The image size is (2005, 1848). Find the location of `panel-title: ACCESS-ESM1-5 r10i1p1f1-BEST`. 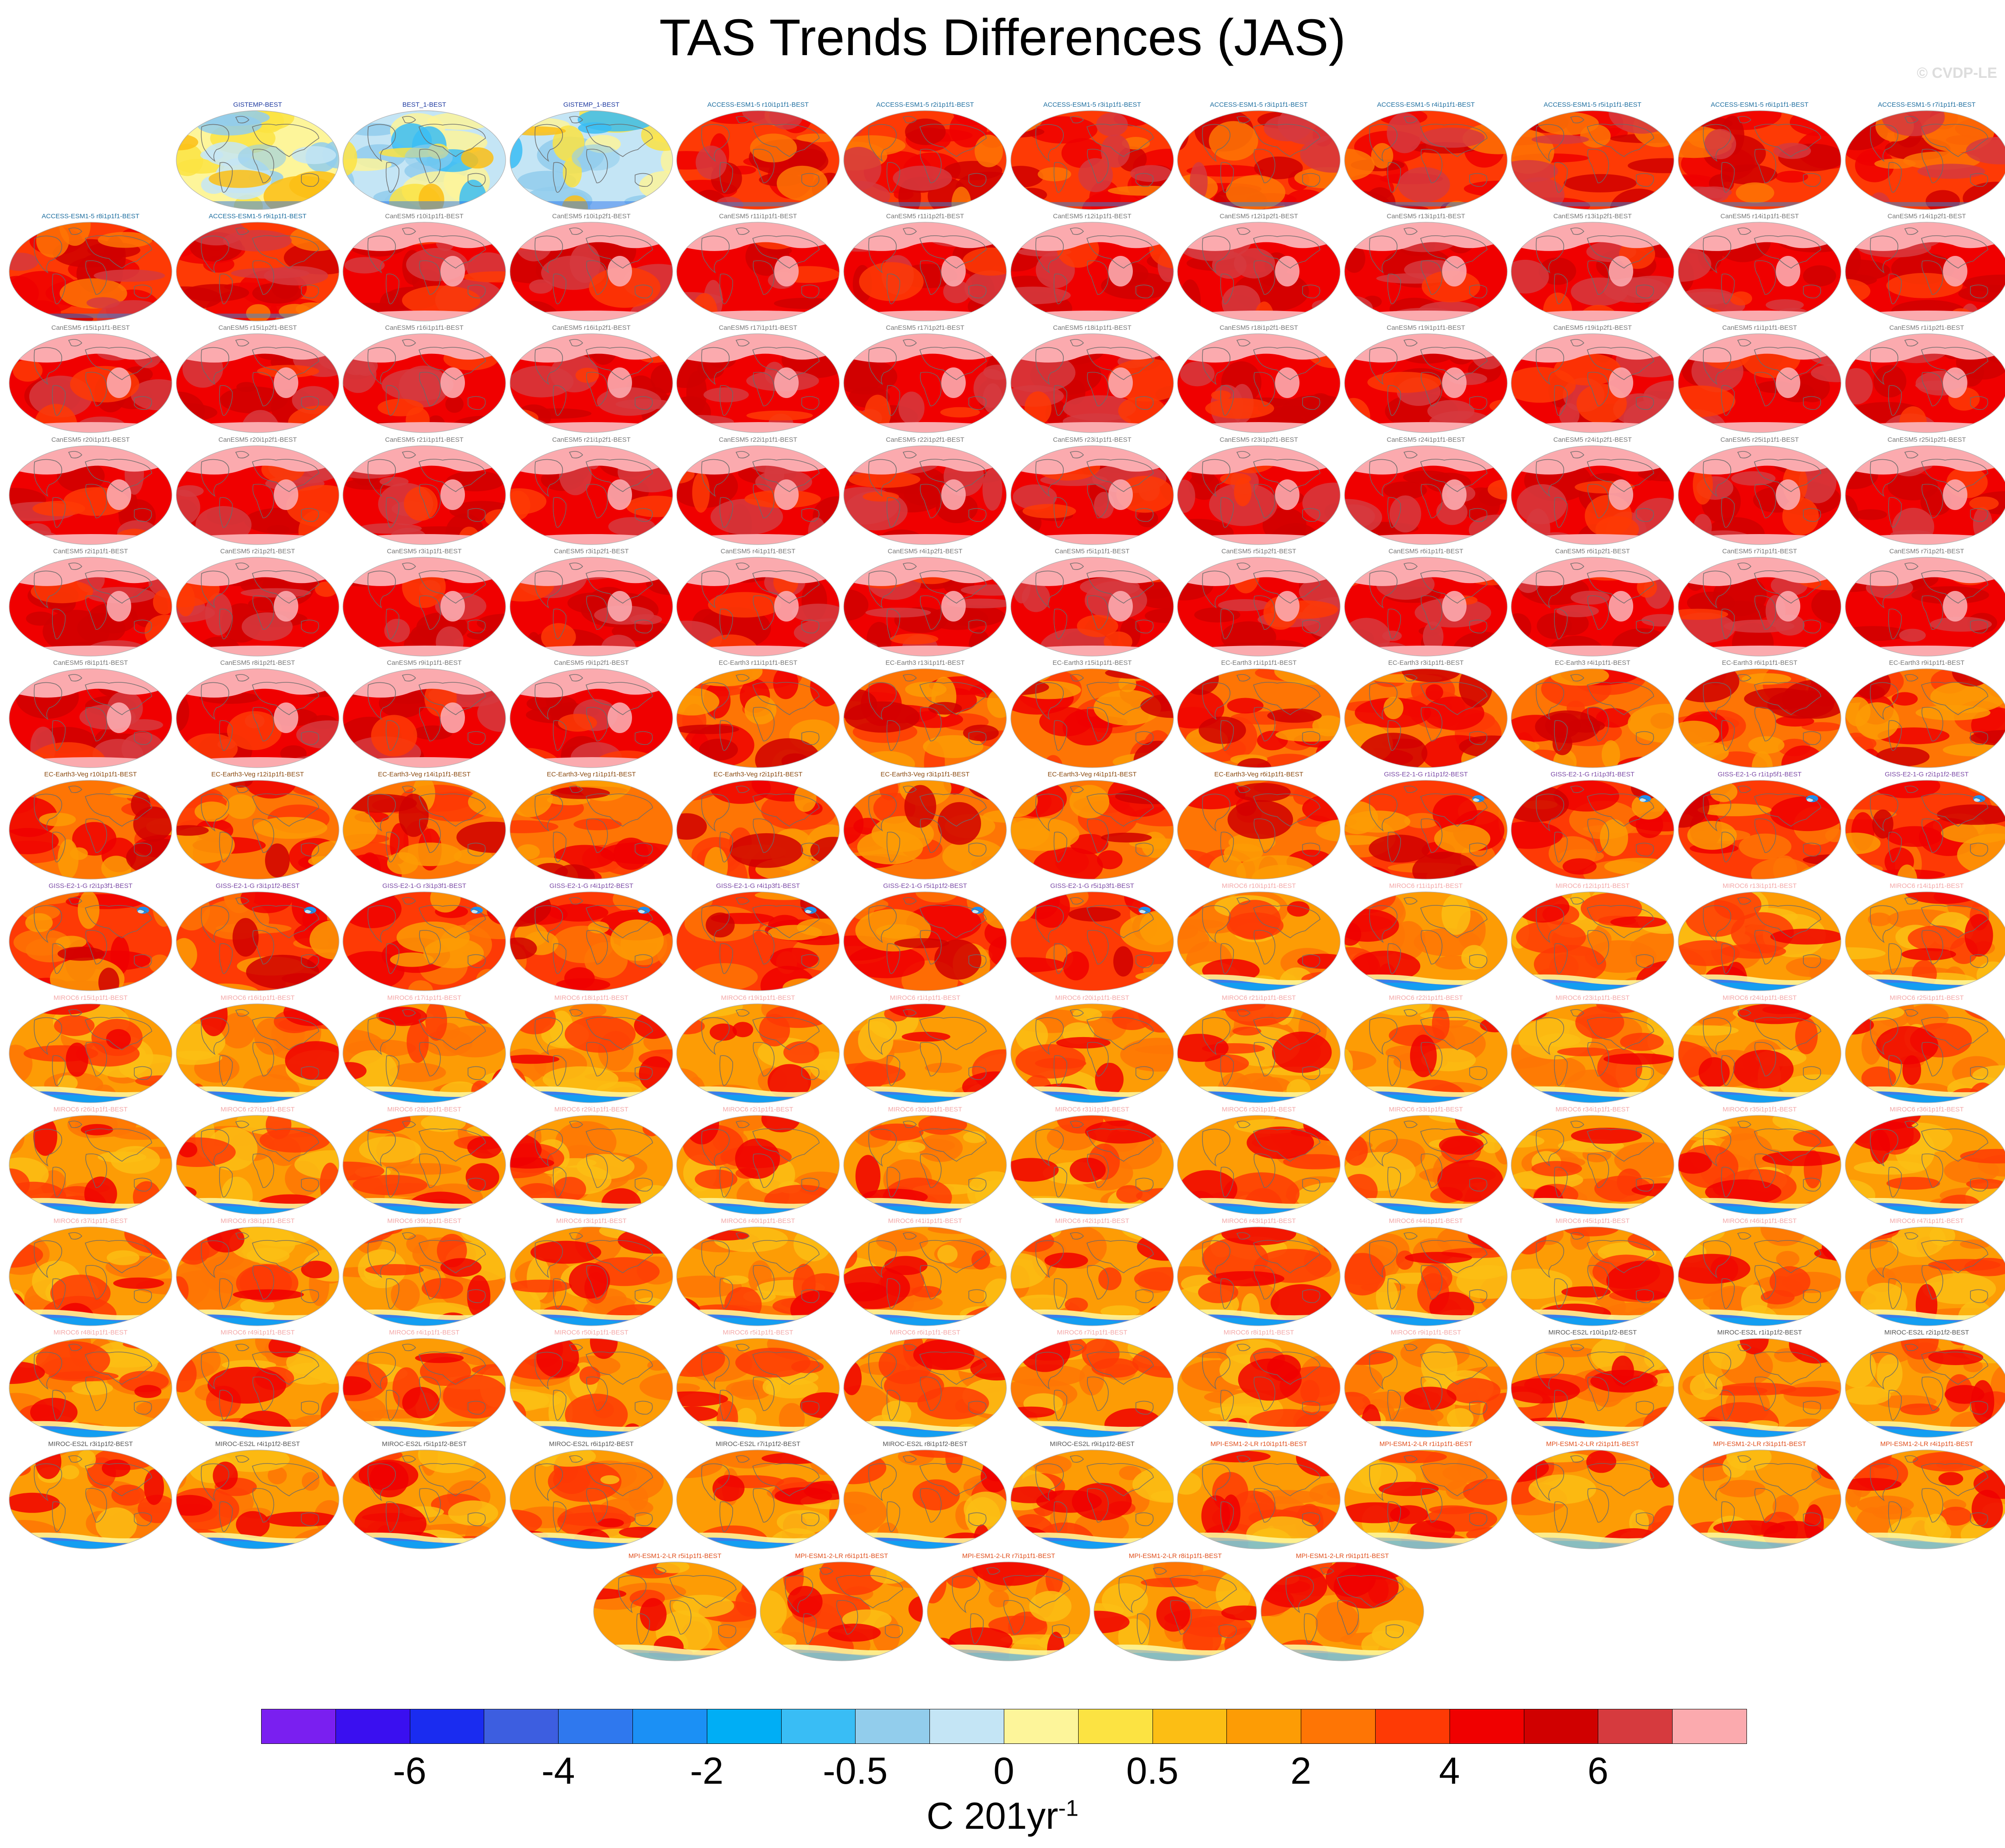

panel-title: ACCESS-ESM1-5 r10i1p1f1-BEST is located at coordinates (758, 104).